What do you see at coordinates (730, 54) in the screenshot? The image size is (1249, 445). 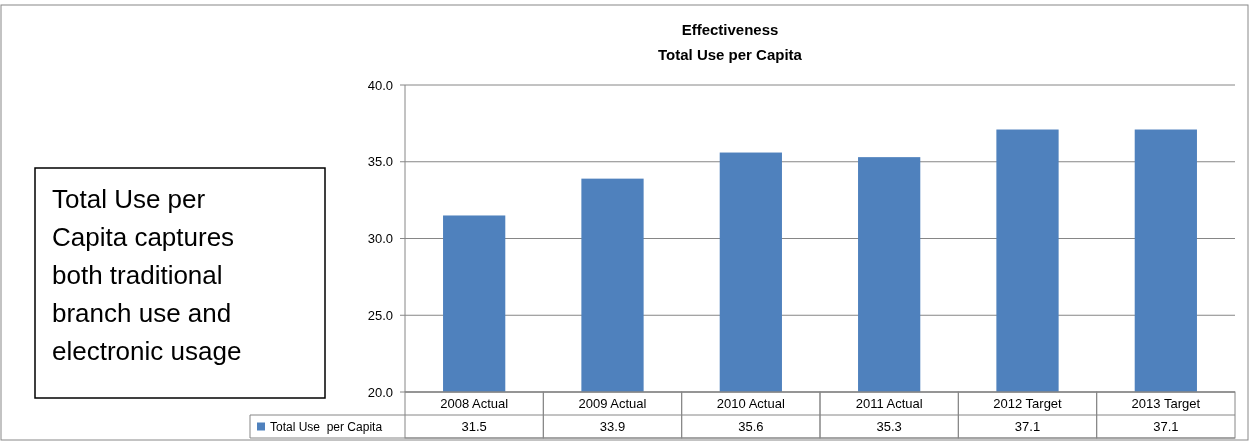 I see `chart-subtitle: Total Use per Capita` at bounding box center [730, 54].